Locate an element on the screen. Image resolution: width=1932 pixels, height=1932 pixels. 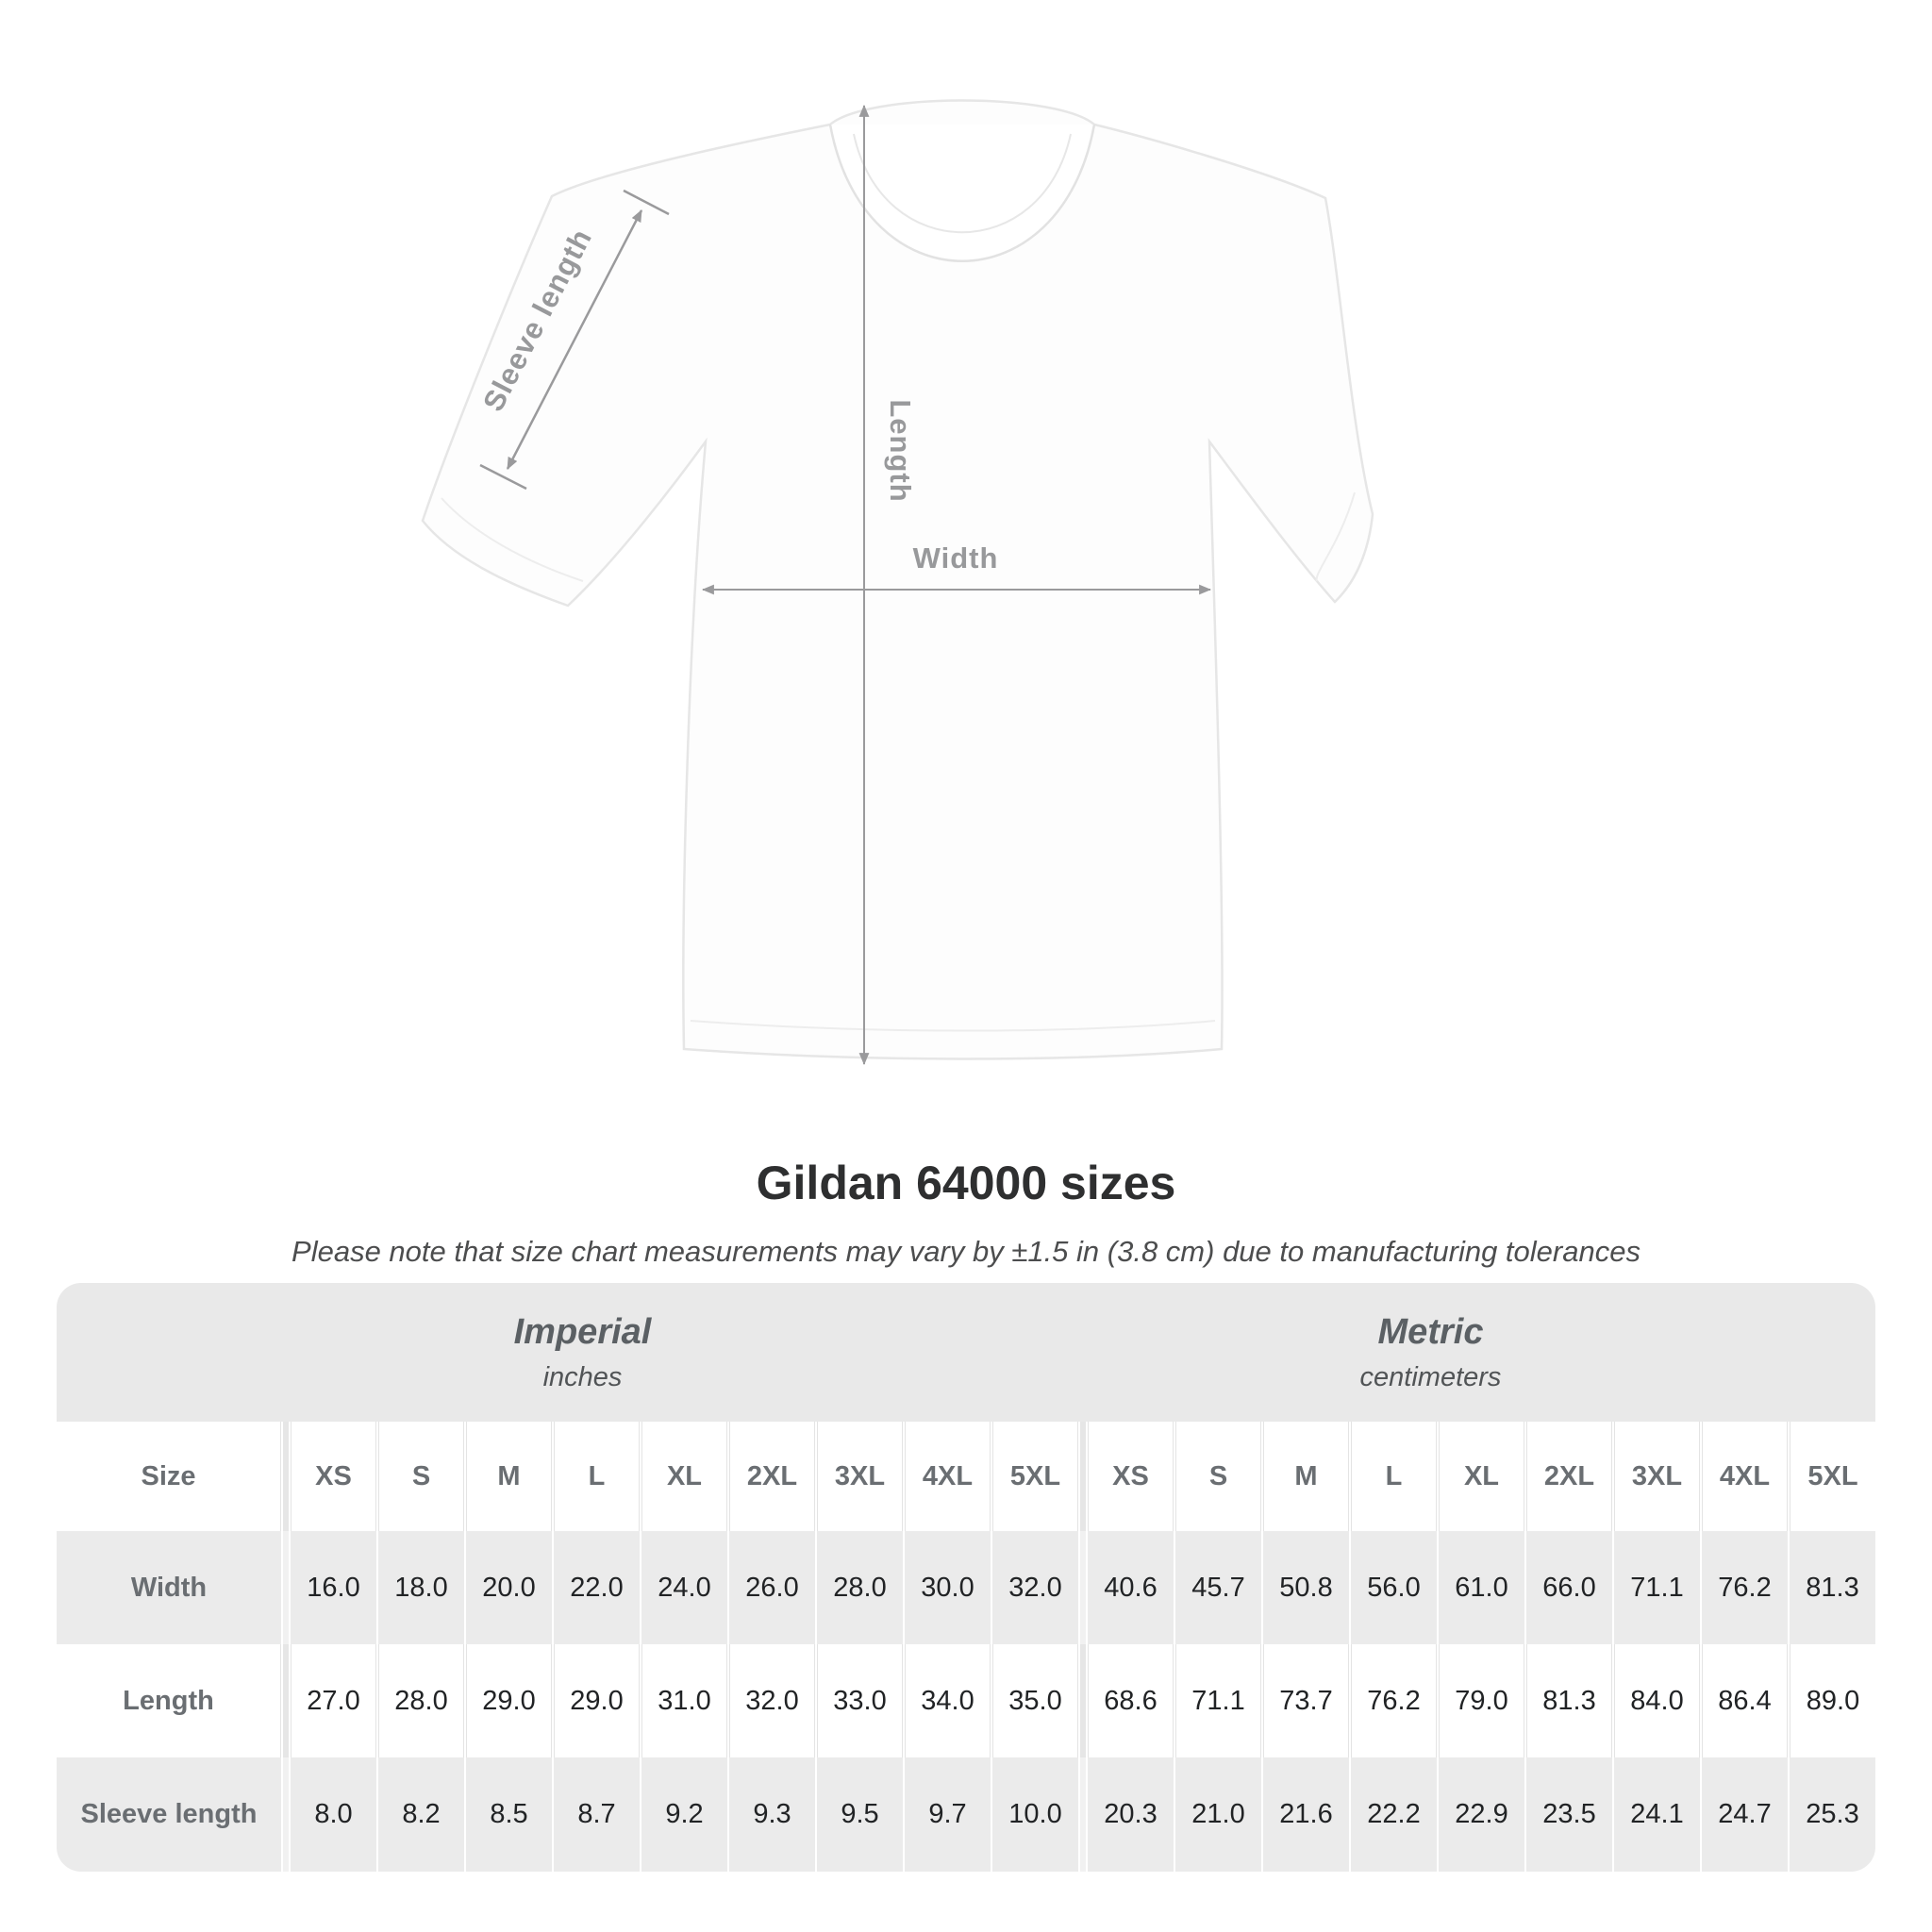
row-label-cell: Length is located at coordinates (169, 1701).